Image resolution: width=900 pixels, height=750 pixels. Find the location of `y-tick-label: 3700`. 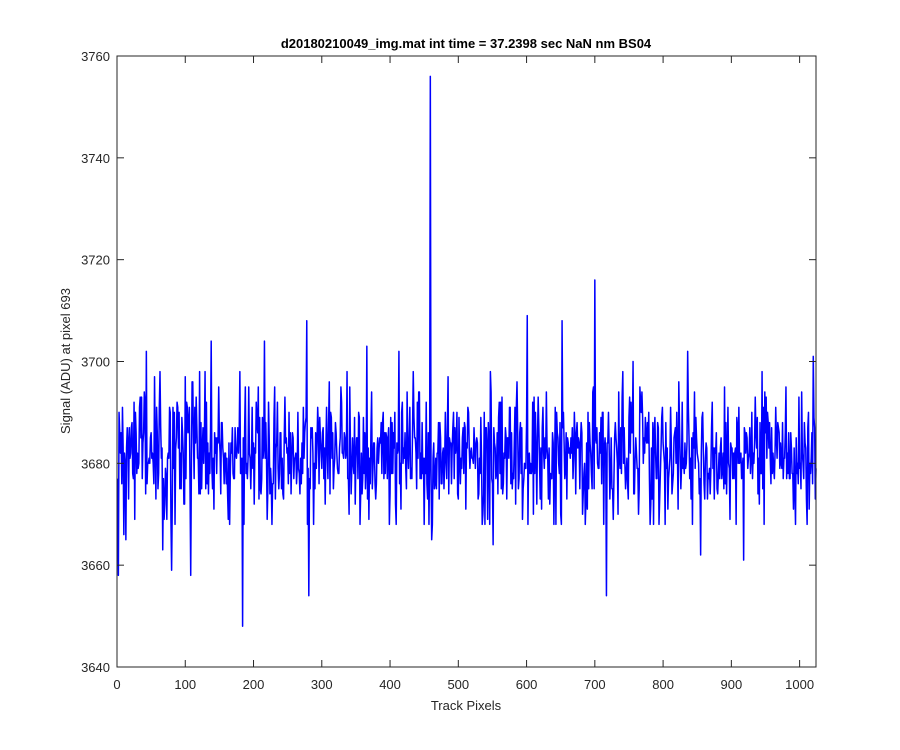

y-tick-label: 3700 is located at coordinates (95, 362).